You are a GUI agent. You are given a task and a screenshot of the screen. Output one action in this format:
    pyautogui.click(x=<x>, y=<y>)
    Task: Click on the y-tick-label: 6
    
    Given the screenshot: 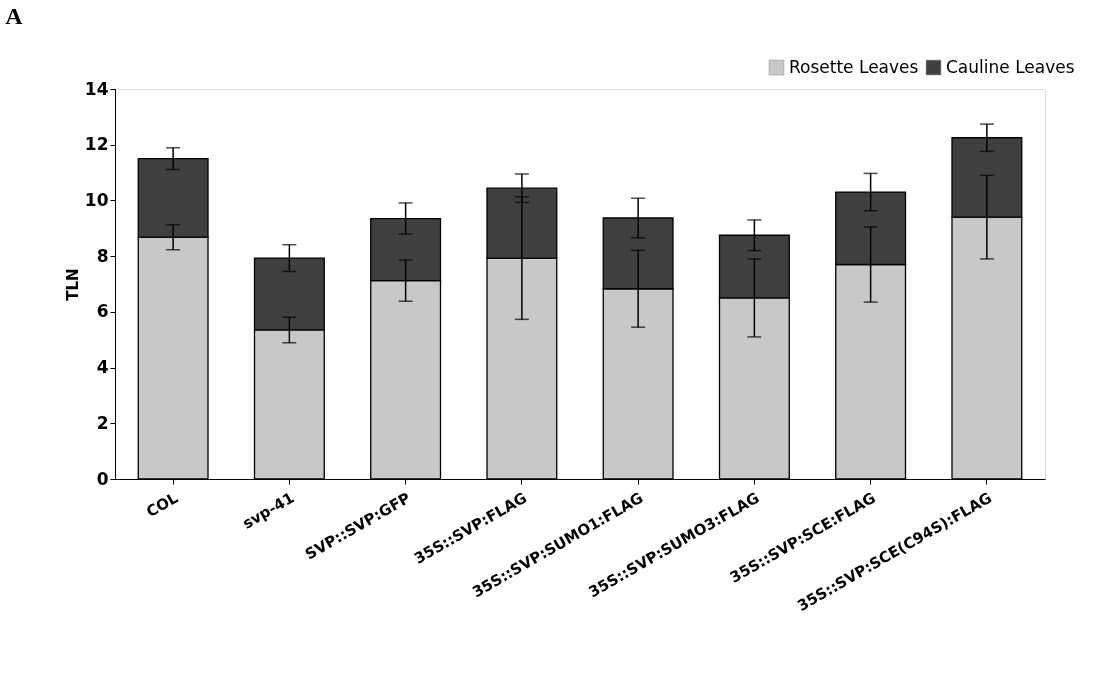 What is the action you would take?
    pyautogui.click(x=102, y=311)
    